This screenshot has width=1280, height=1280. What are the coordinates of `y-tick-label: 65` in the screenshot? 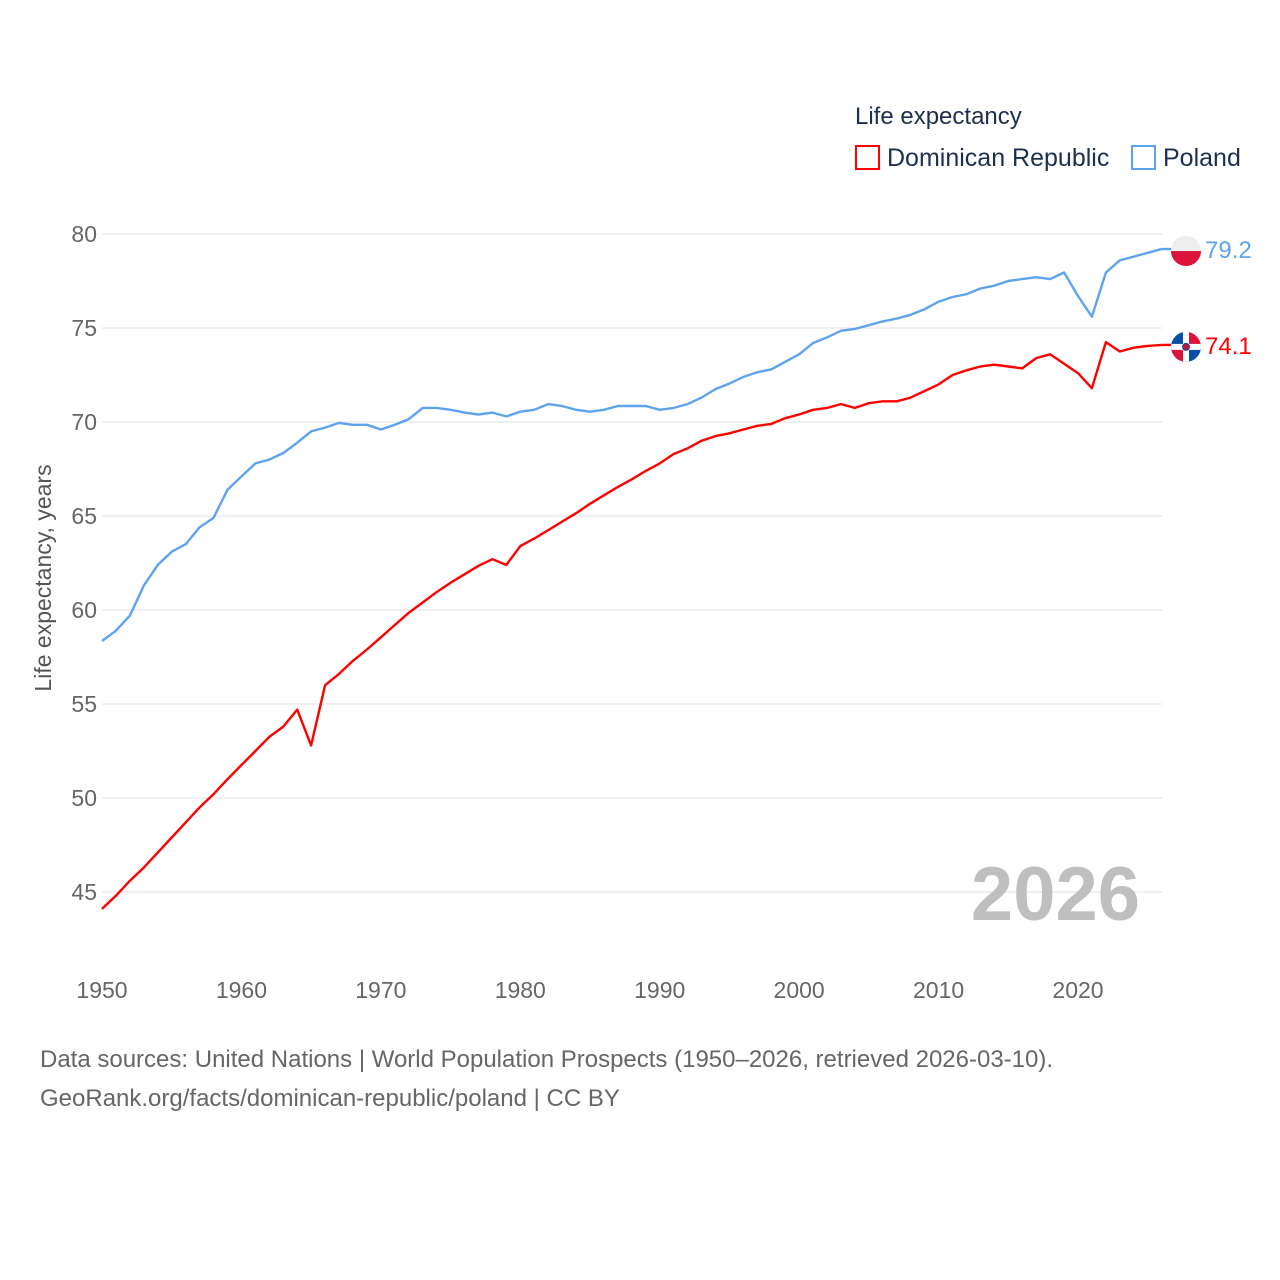 It's located at (84, 516).